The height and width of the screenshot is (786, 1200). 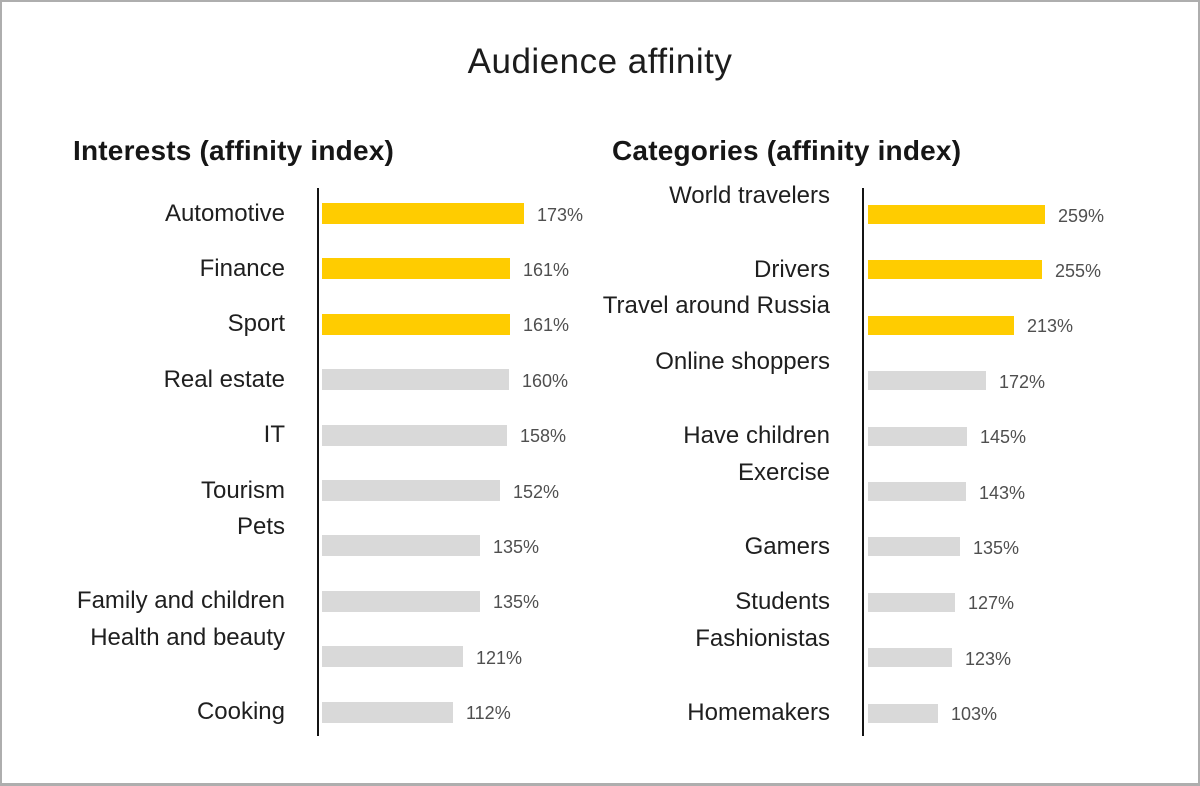 What do you see at coordinates (180, 601) in the screenshot?
I see `category-label: Family and children` at bounding box center [180, 601].